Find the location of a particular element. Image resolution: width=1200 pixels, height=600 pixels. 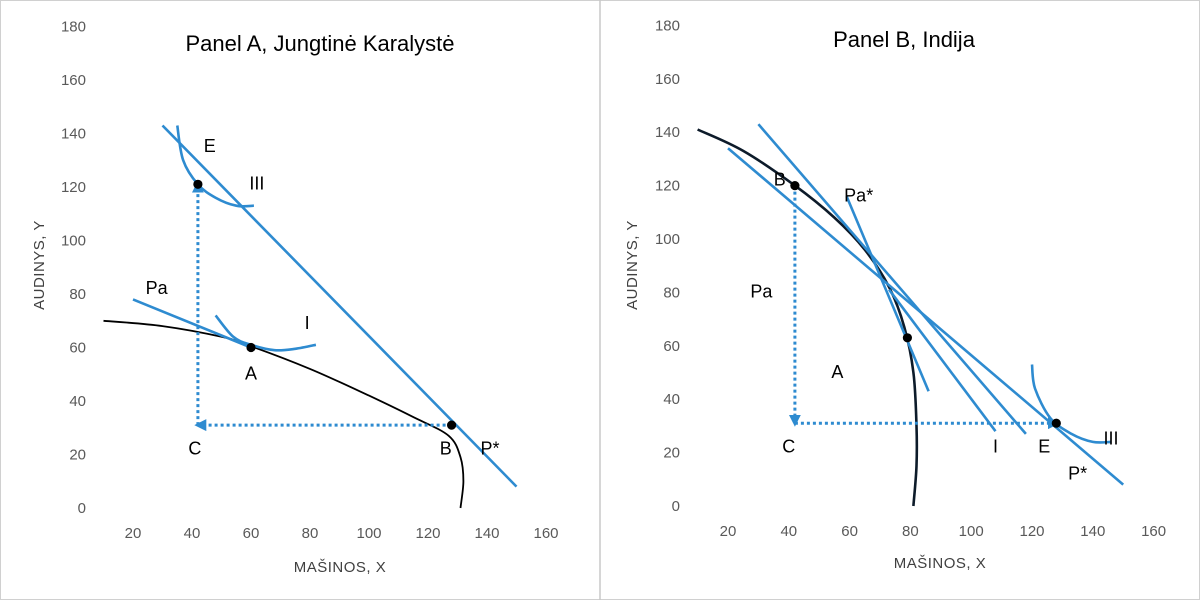

panel-a-y-axis-title: AUDINYS, Y is located at coordinates (39, 265).